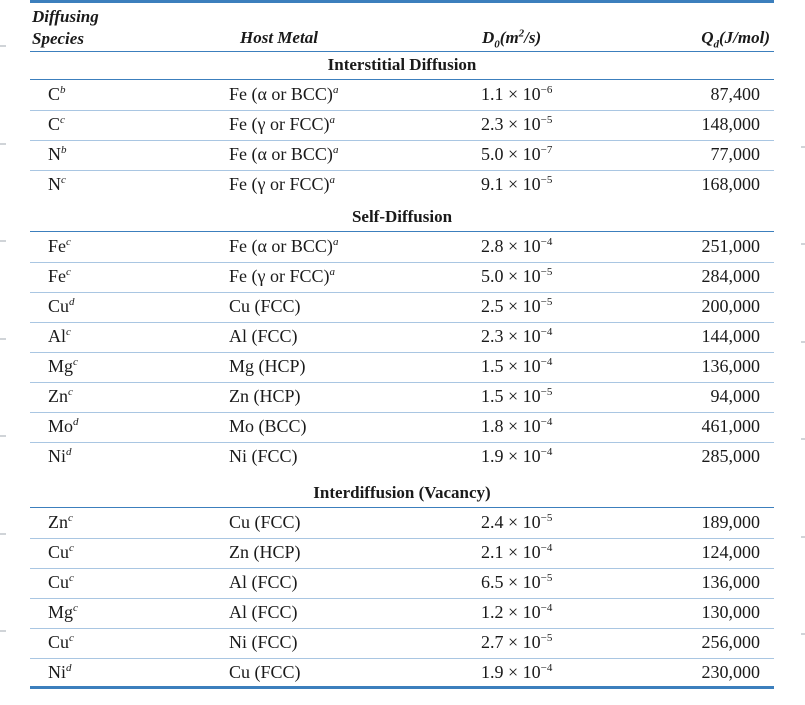 This screenshot has height=705, width=805. I want to click on host-metal-name: Fe (α or BCC), so click(281, 246).